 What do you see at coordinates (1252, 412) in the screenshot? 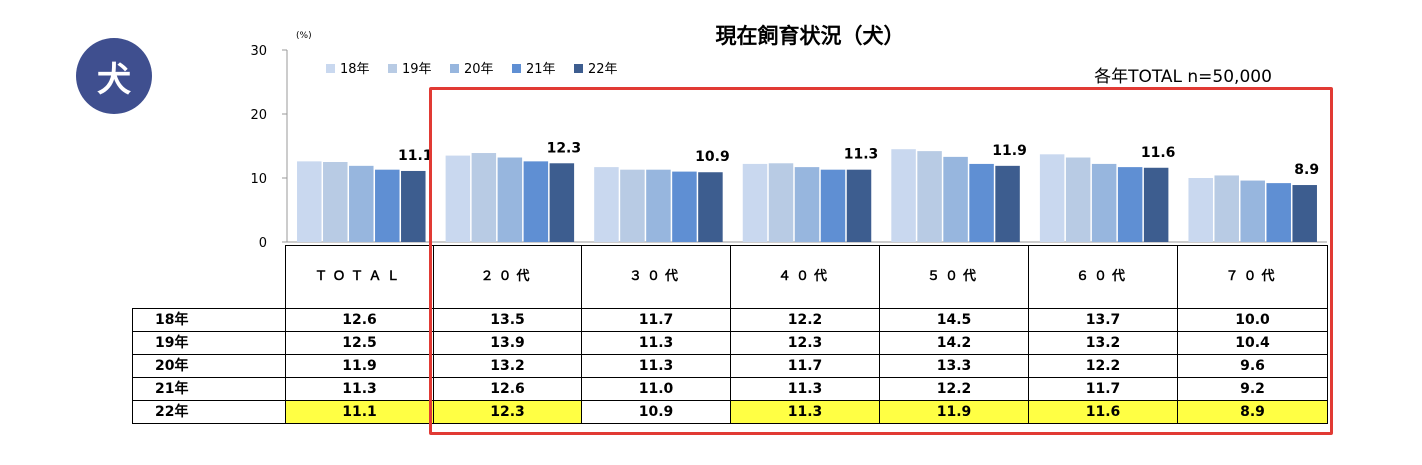
I see `table-cell: 8.9` at bounding box center [1252, 412].